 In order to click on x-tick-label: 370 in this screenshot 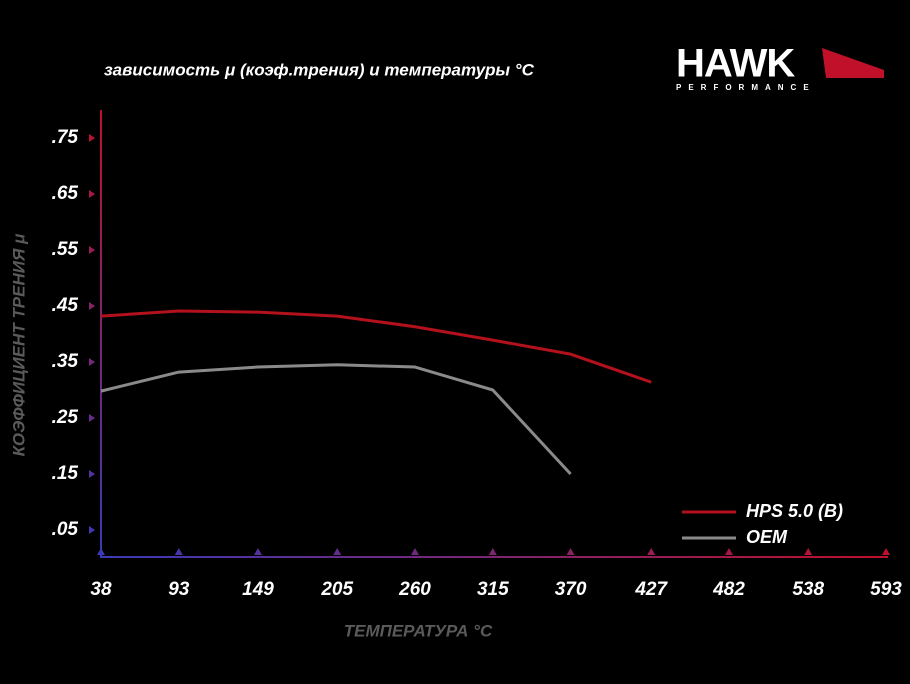, I will do `click(571, 589)`.